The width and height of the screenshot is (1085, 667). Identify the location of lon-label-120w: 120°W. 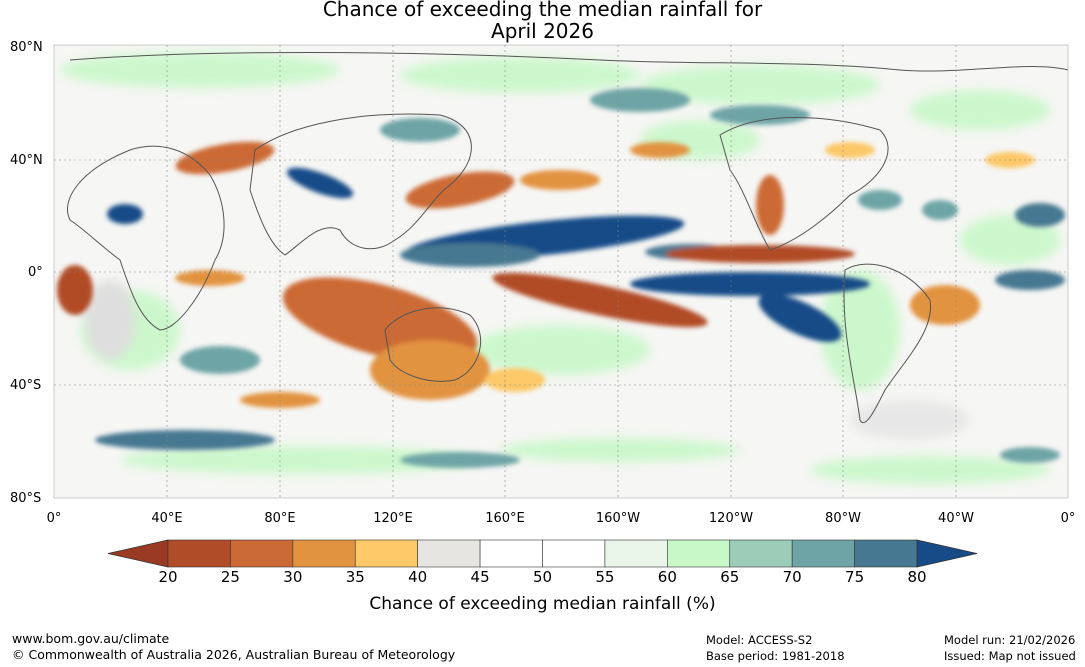
(731, 518).